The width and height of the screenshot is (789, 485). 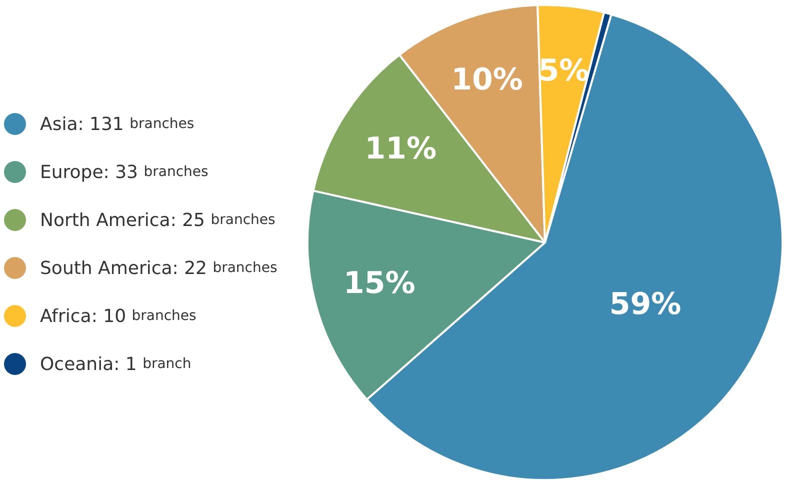 I want to click on legend-label: Europe: 33 branches, so click(x=124, y=172).